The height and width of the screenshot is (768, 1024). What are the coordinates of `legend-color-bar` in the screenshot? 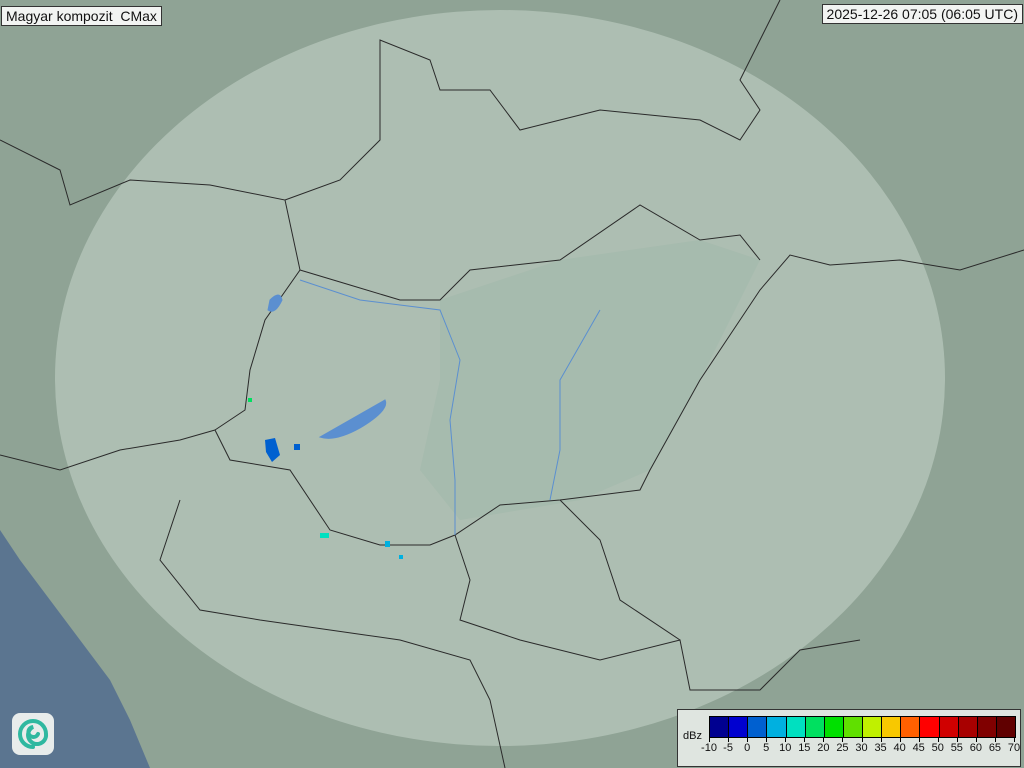 It's located at (862, 727).